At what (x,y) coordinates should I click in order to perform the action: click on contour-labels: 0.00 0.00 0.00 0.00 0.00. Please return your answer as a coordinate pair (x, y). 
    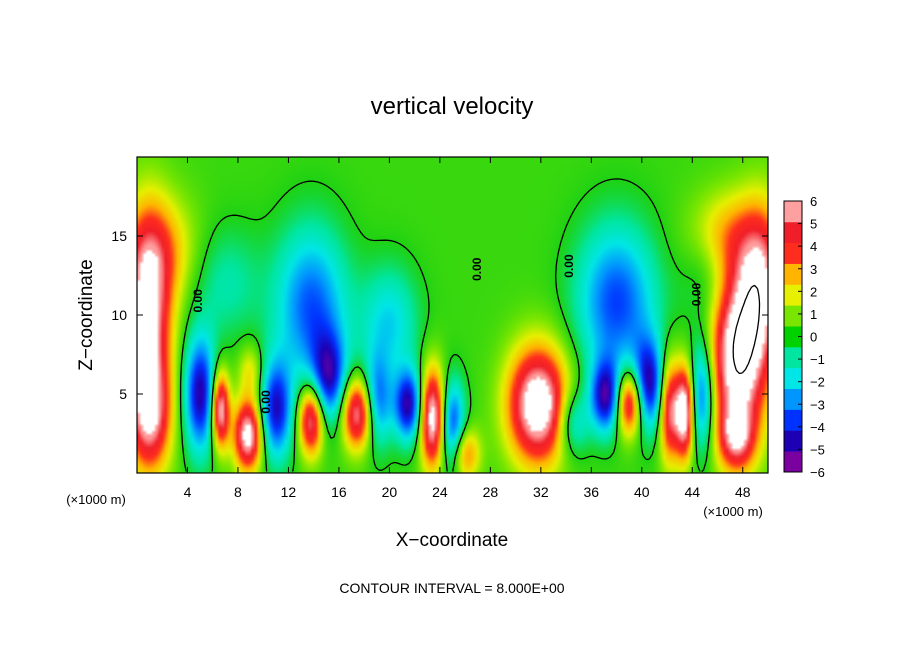
    Looking at the image, I should click on (447, 334).